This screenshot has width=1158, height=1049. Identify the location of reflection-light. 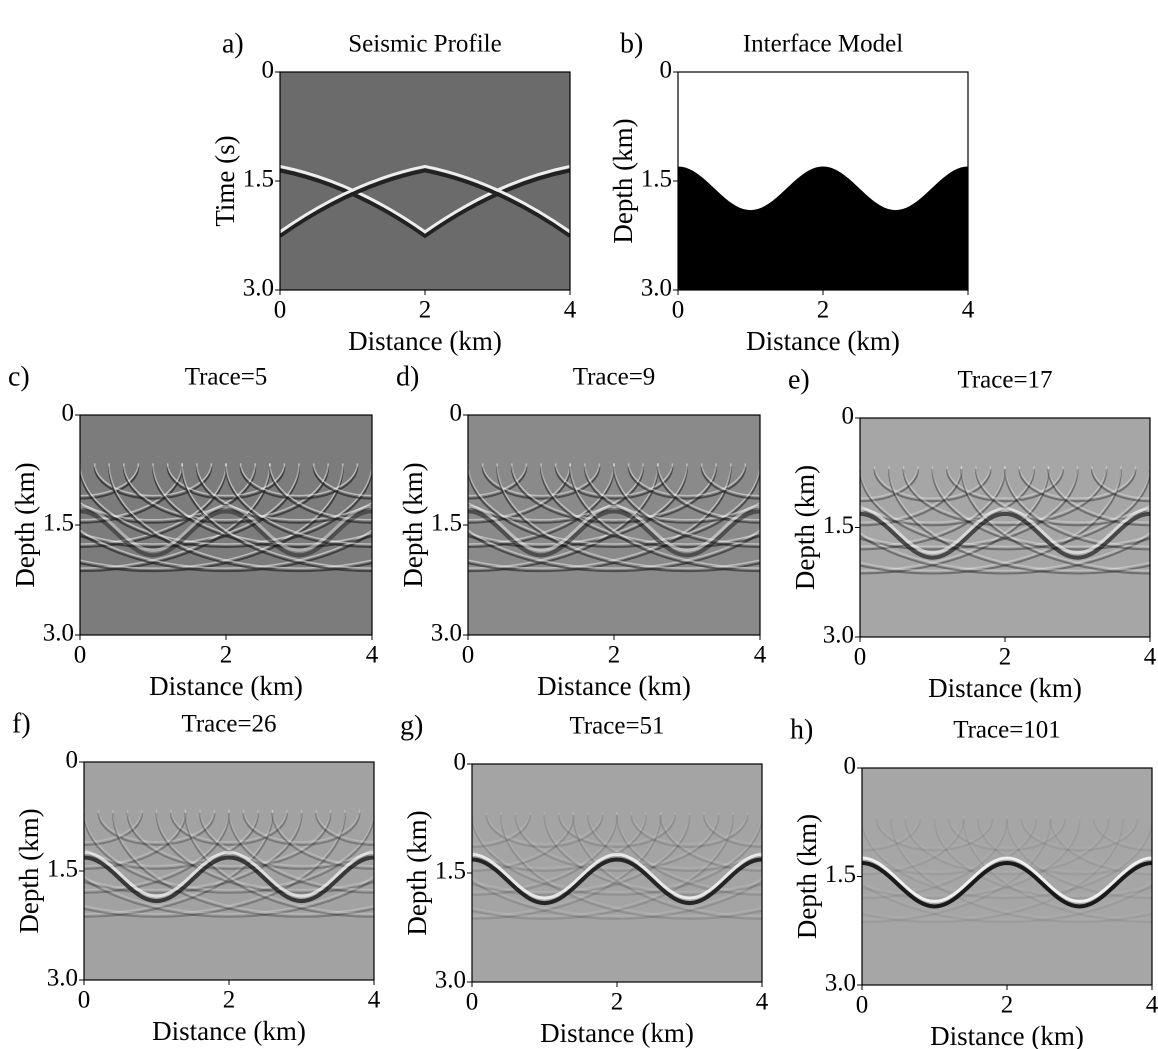
(425, 199).